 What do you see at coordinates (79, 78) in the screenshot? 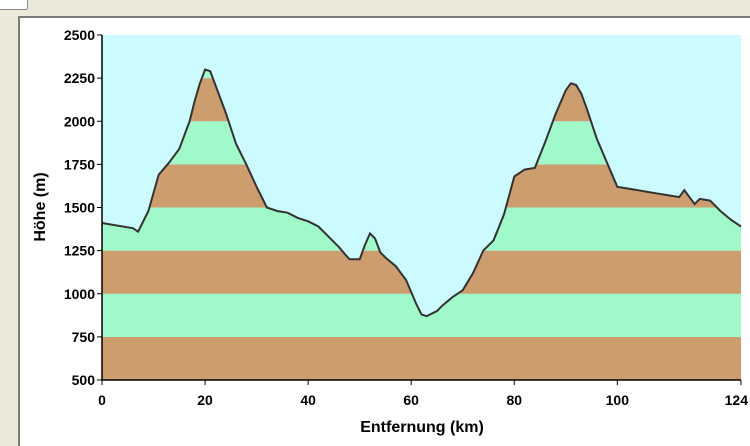
I see `y-tick-label: 2250` at bounding box center [79, 78].